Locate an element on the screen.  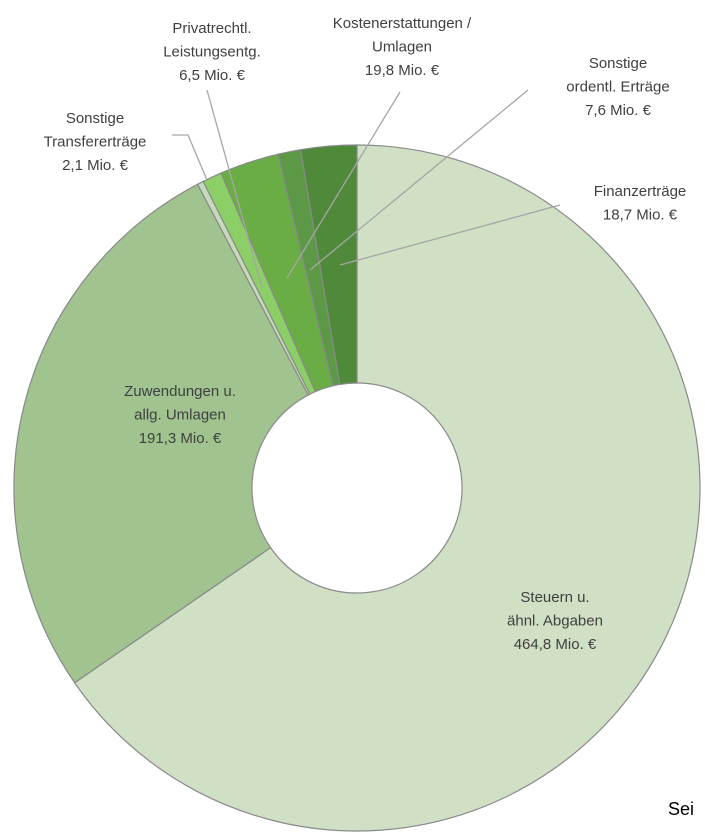
slice-label: ordentl. Erträge is located at coordinates (617, 86).